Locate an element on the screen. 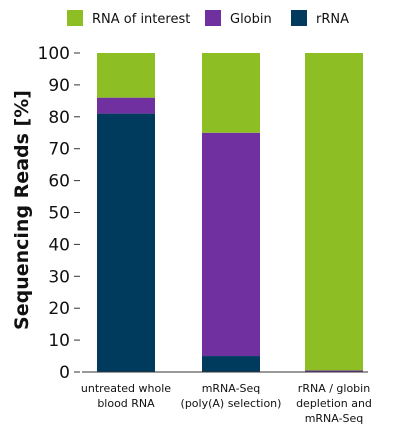 The image size is (400, 442). y-tick-label: 30 is located at coordinates (59, 277).